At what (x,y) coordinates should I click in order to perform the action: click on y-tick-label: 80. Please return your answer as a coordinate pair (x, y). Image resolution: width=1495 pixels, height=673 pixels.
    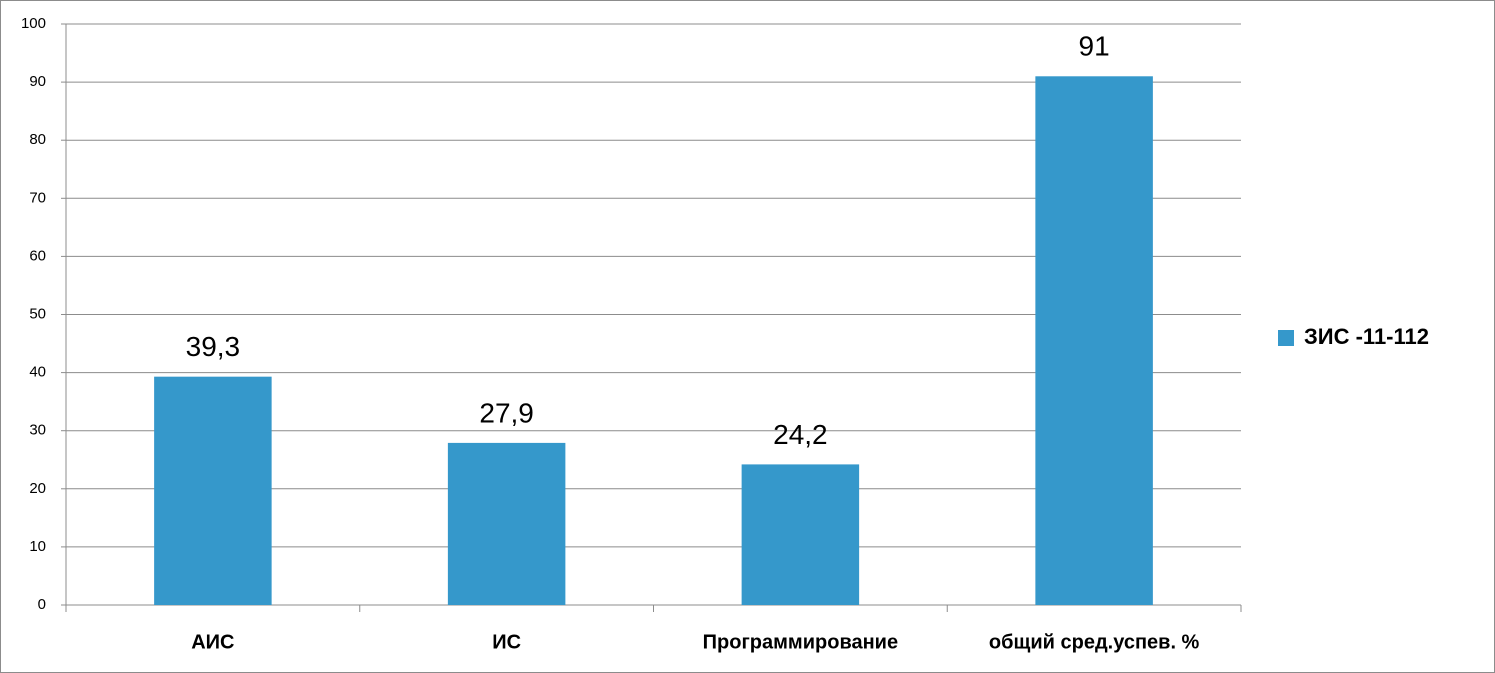
    Looking at the image, I should click on (37, 139).